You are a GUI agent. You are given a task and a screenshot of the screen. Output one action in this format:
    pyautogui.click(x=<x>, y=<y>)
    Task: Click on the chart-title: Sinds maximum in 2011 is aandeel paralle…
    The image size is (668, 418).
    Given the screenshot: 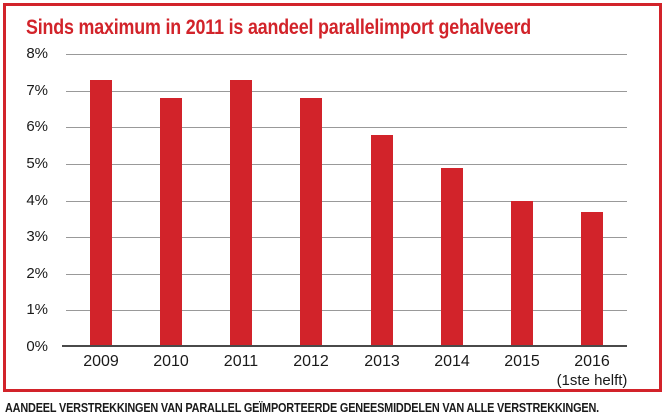 What is the action you would take?
    pyautogui.click(x=279, y=27)
    